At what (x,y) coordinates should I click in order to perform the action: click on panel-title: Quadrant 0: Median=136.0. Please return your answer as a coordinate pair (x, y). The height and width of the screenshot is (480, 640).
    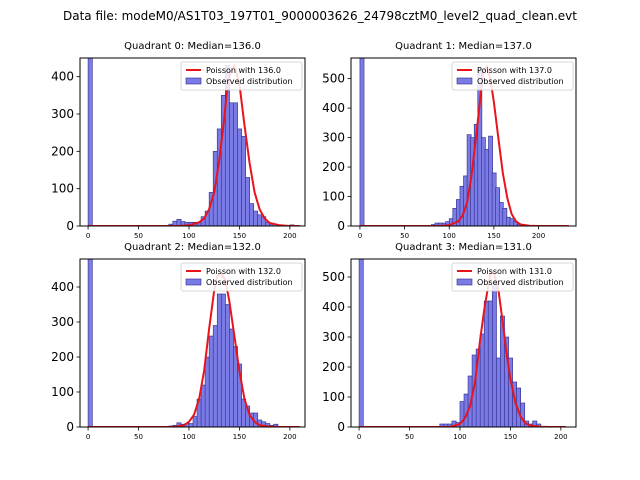
    Looking at the image, I should click on (192, 46).